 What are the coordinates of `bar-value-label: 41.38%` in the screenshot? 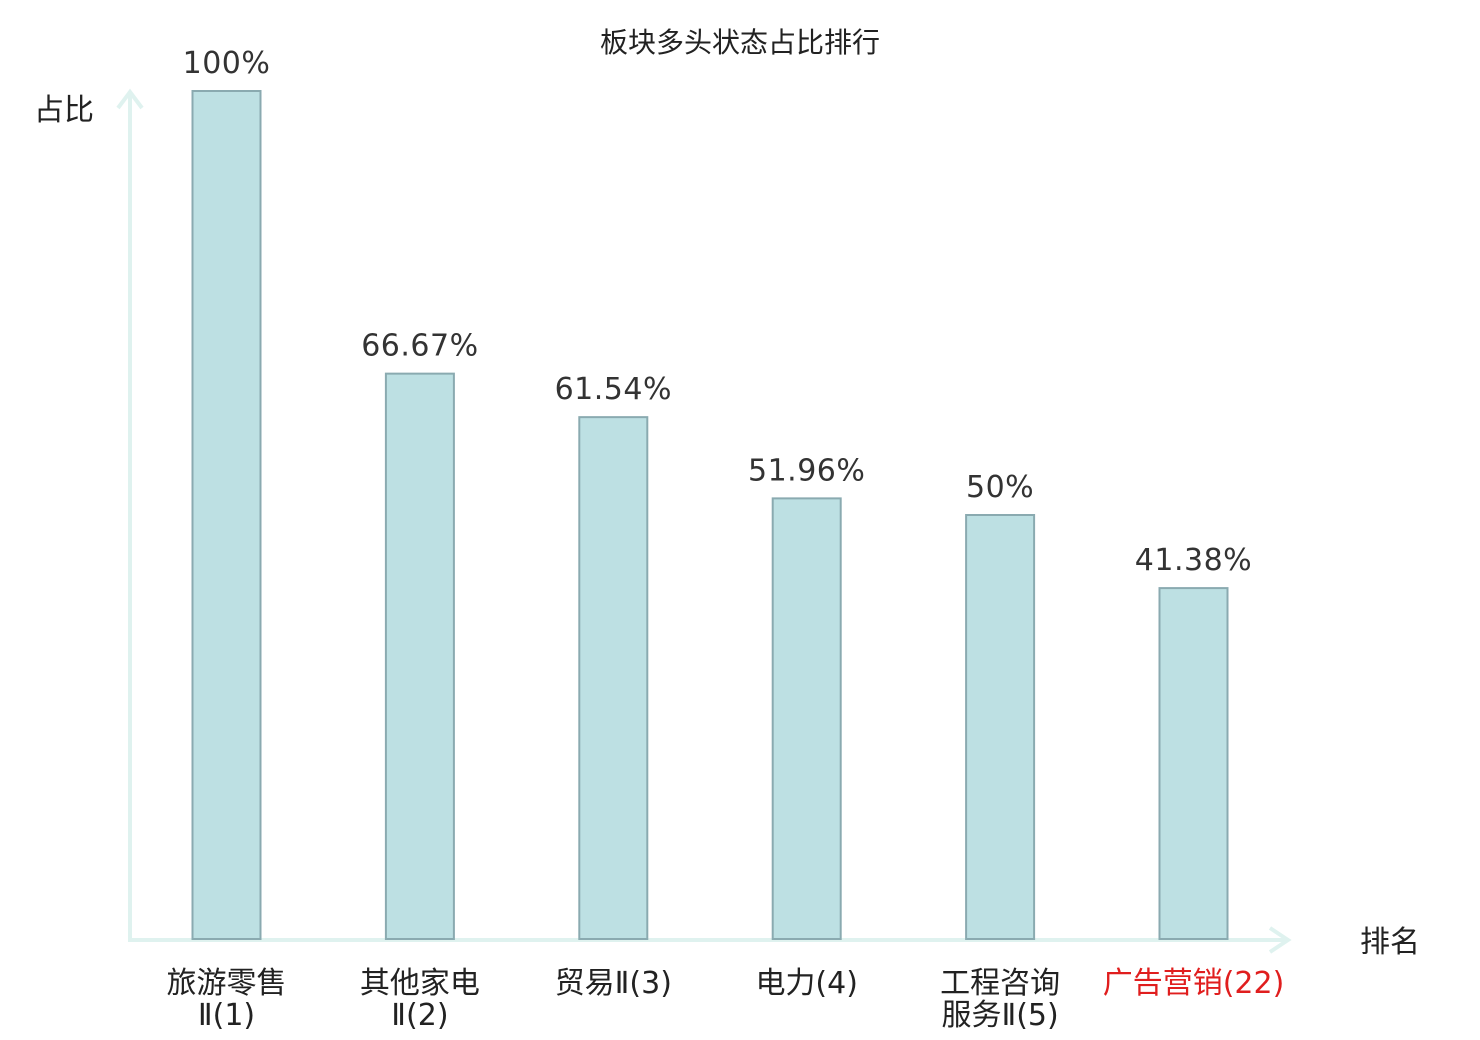 It's located at (1193, 560).